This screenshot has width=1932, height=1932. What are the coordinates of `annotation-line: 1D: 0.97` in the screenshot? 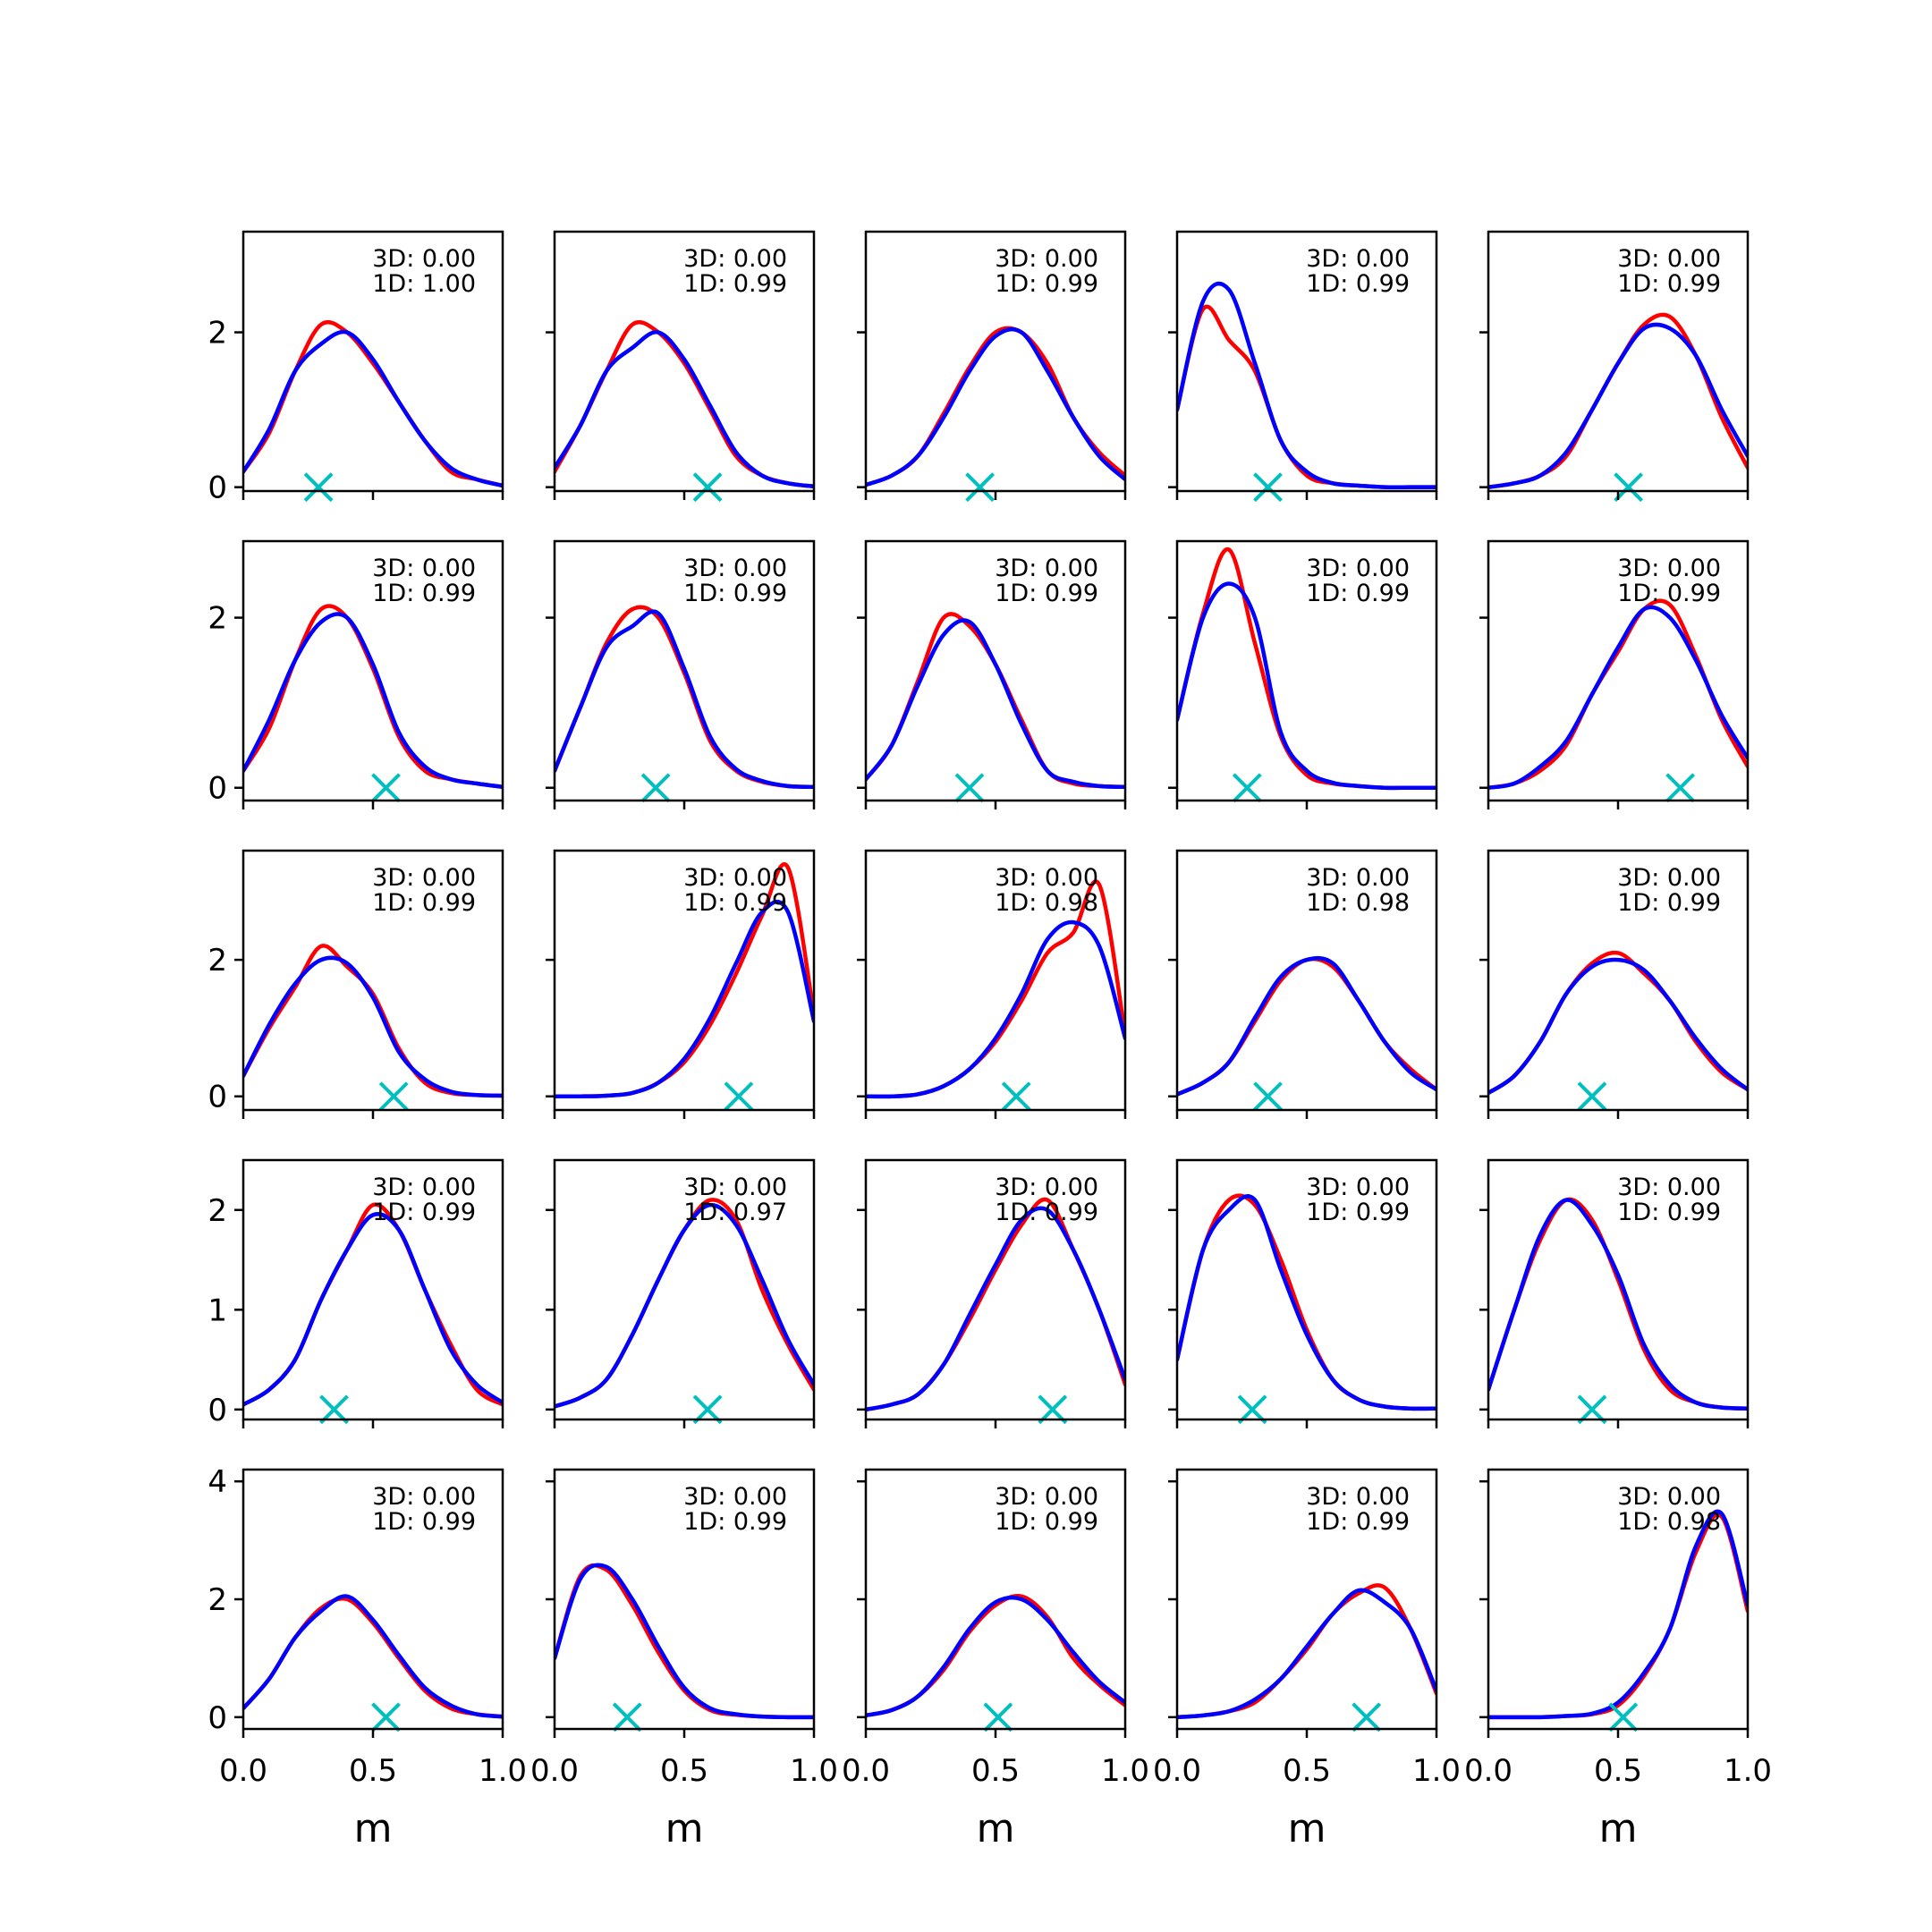 It's located at (735, 1212).